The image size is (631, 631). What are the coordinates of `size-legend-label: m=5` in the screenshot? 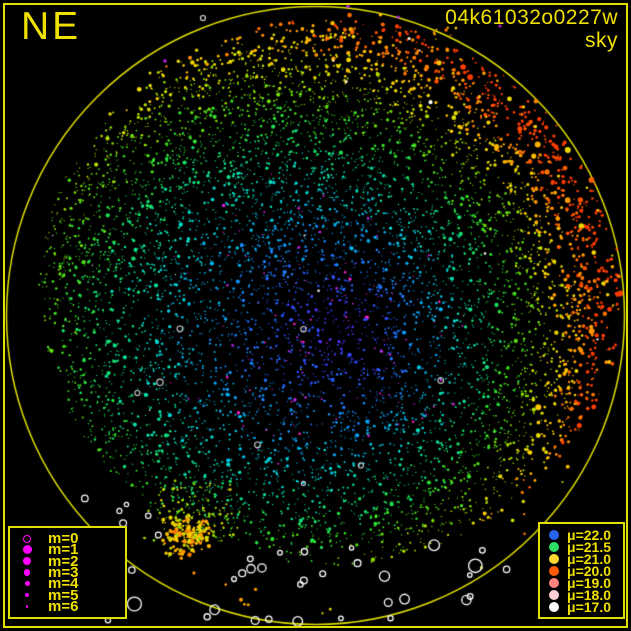 It's located at (63, 595).